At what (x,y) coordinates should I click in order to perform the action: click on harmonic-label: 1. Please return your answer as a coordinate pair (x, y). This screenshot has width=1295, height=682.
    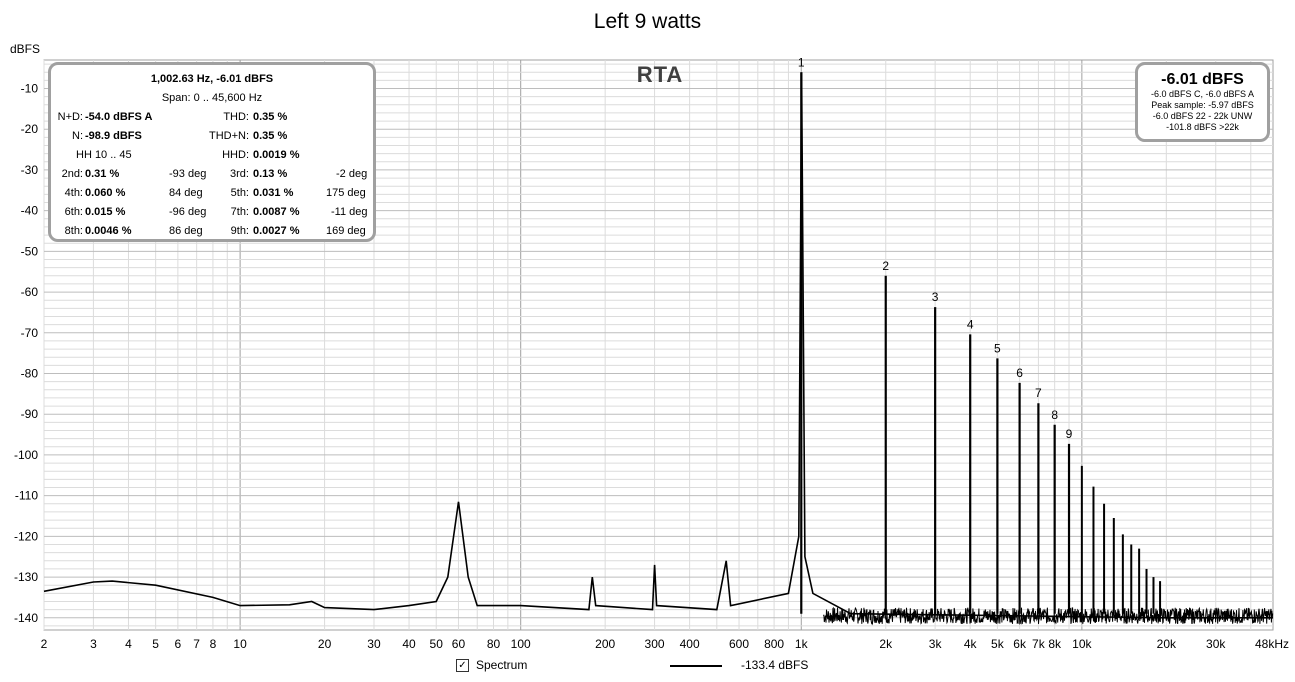
    Looking at the image, I should click on (801, 62).